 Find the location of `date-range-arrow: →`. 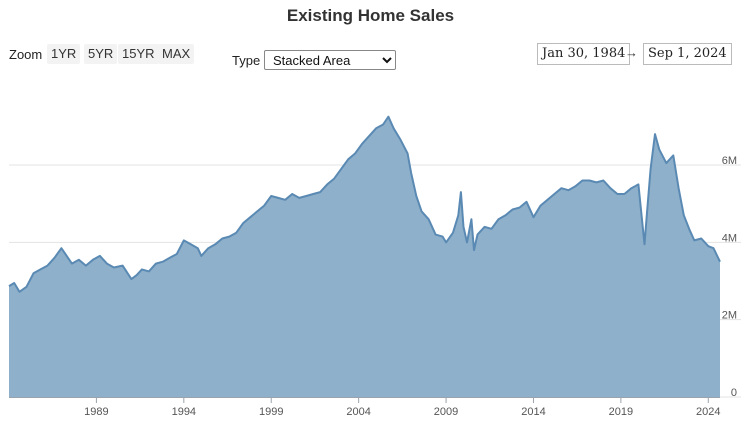

date-range-arrow: → is located at coordinates (631, 52).